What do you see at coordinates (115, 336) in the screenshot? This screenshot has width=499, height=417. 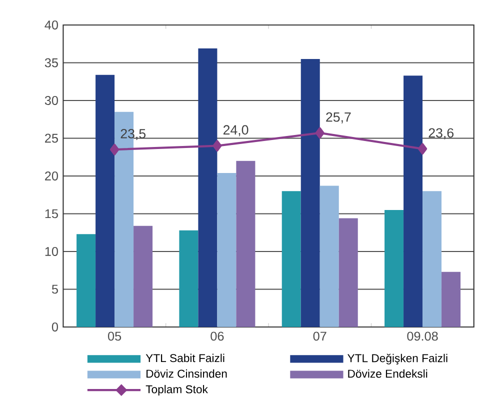 I see `x-tick-label: 05` at bounding box center [115, 336].